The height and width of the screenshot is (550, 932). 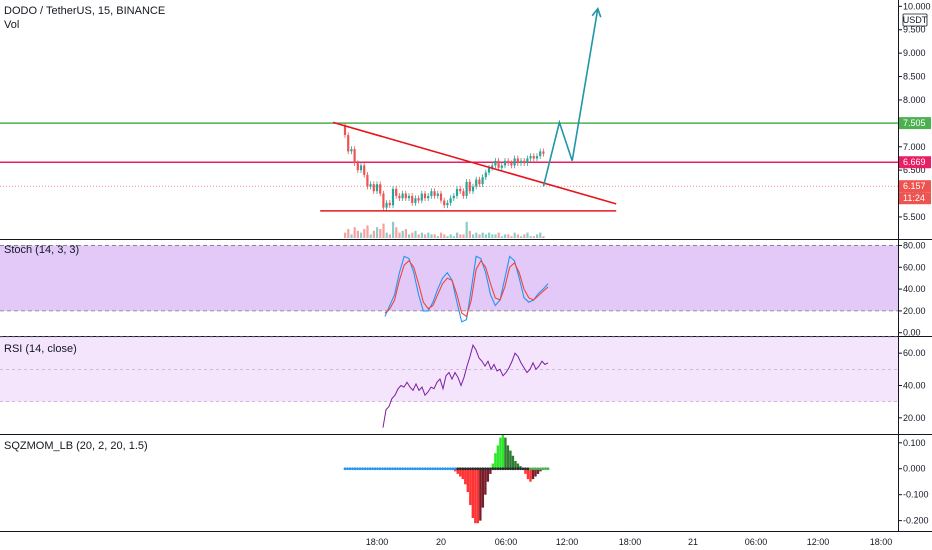 I want to click on price-label-text: 6.157, so click(x=914, y=186).